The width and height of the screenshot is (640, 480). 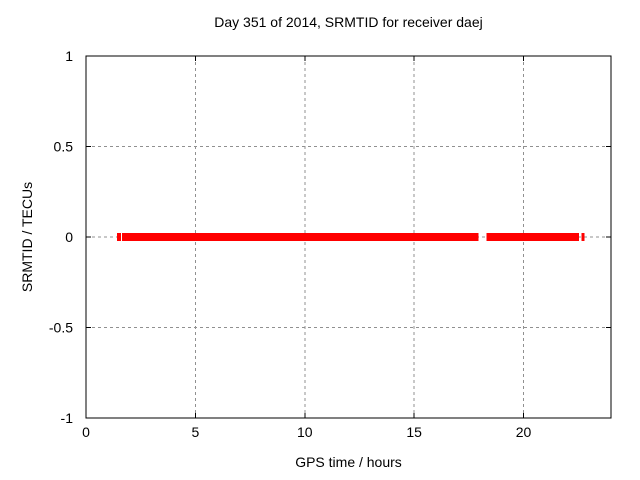 I want to click on y-tick-label: -1, so click(x=67, y=418).